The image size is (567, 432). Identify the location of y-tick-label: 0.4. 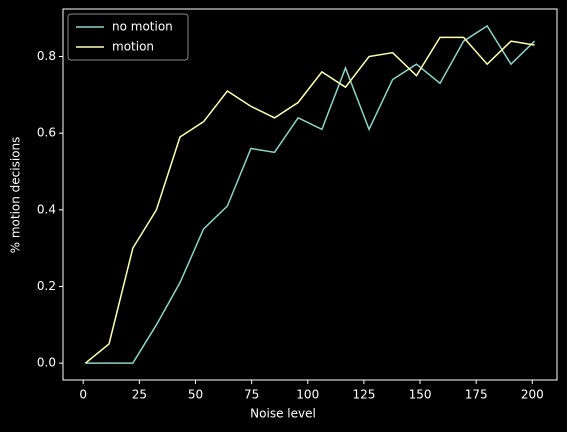
(46, 209).